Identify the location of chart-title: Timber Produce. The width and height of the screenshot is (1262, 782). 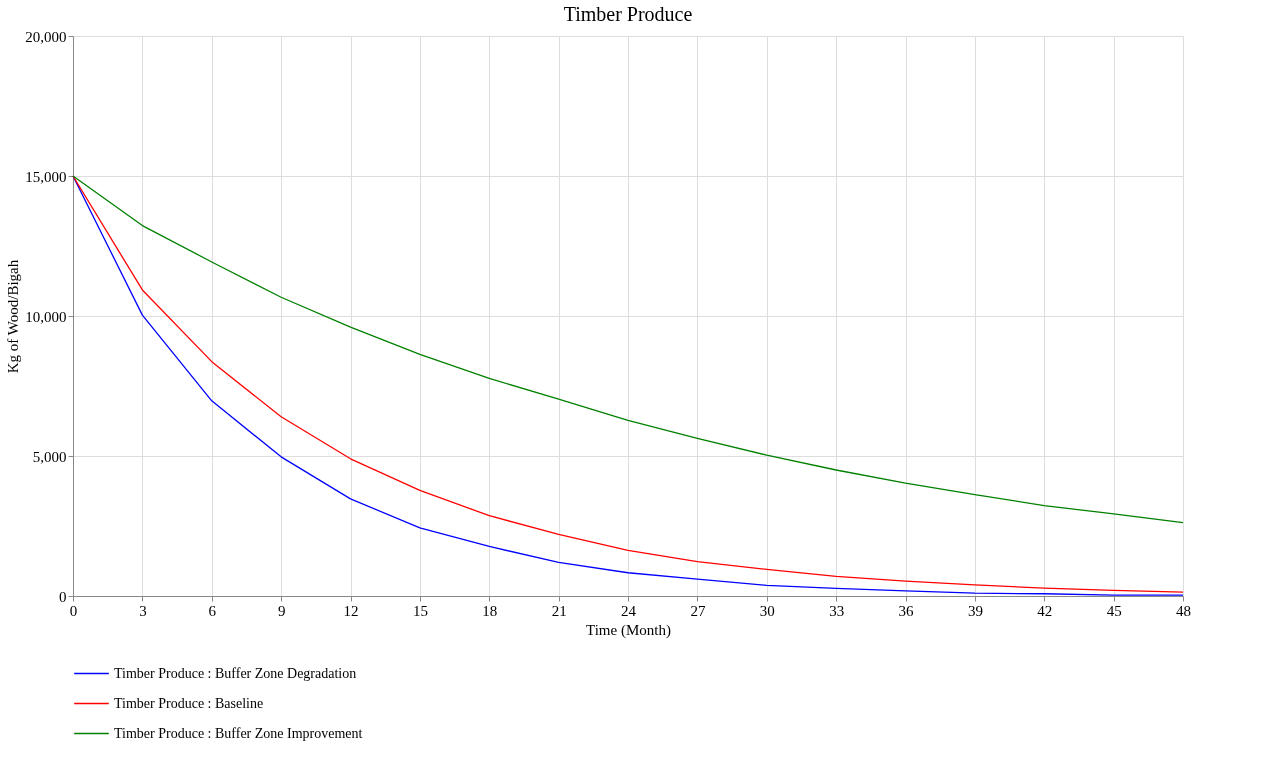
(628, 14).